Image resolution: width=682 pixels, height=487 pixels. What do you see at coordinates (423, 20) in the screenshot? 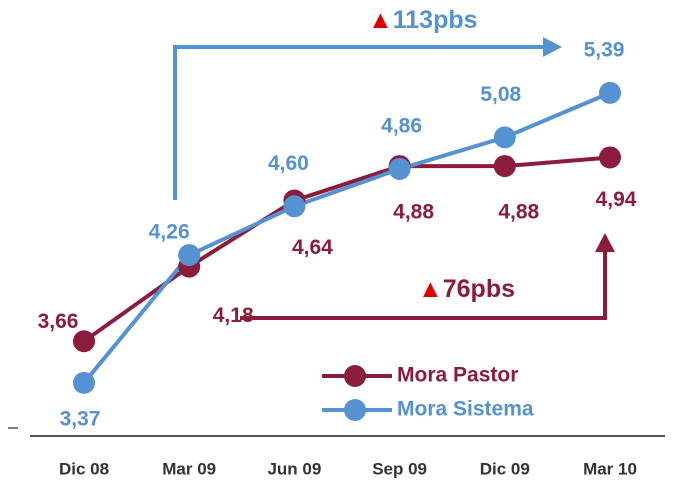
I see `annotation: ▲113pbs` at bounding box center [423, 20].